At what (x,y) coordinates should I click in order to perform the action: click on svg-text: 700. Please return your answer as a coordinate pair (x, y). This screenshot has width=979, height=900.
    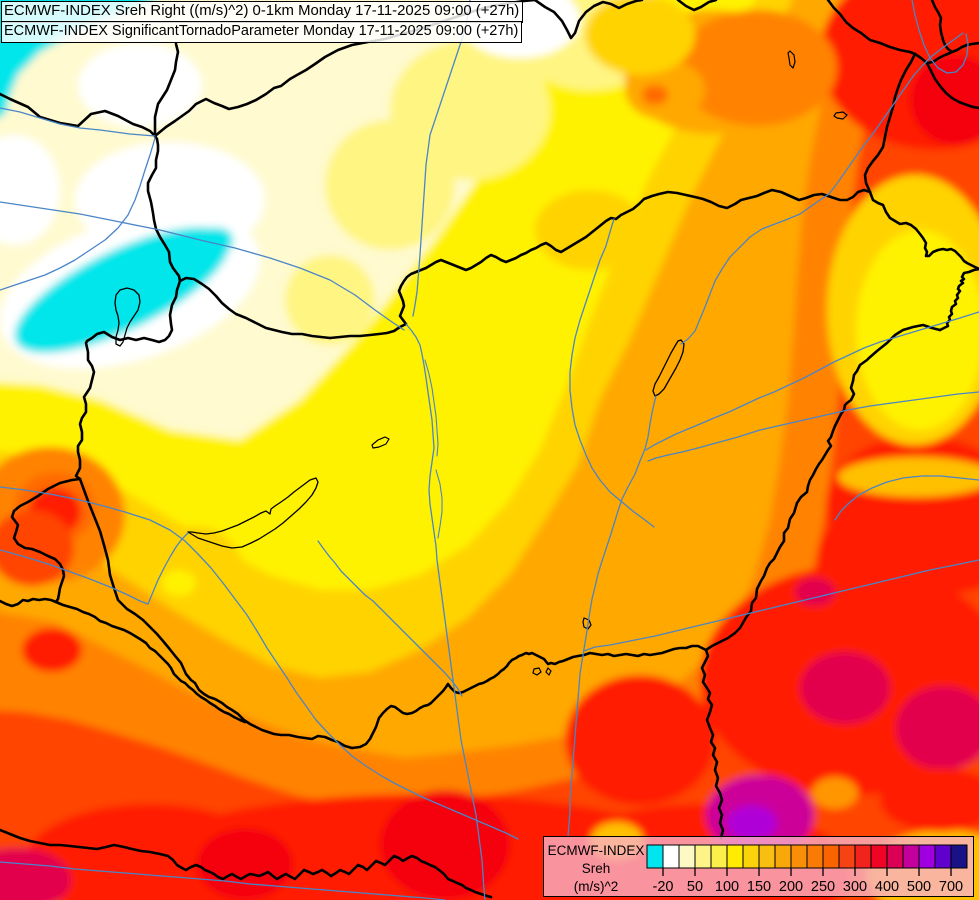
    Looking at the image, I should click on (951, 887).